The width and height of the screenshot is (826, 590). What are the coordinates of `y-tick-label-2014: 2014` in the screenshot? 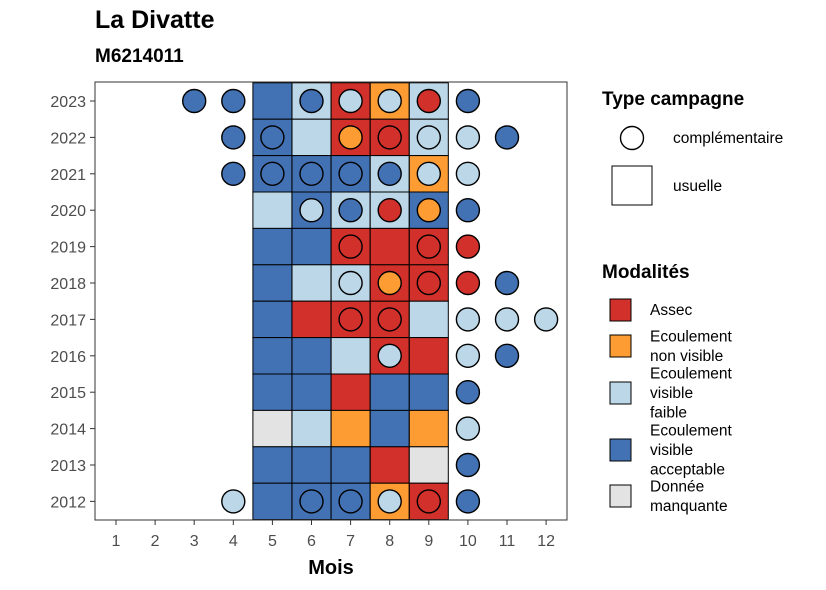 It's located at (68, 430).